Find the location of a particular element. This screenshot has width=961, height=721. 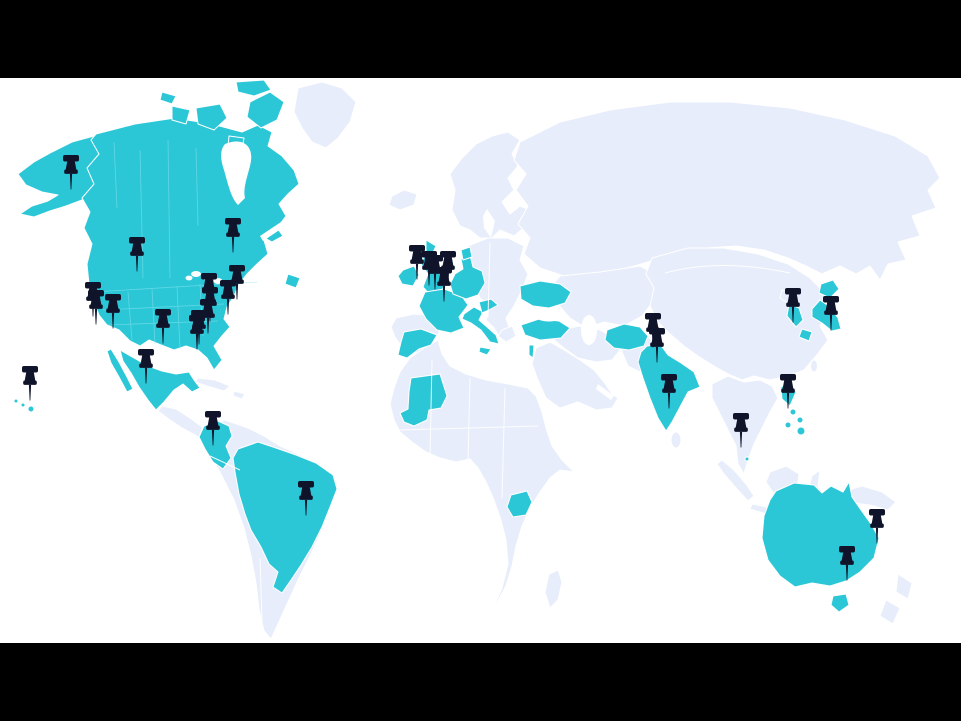

country-arabia is located at coordinates (575, 376).